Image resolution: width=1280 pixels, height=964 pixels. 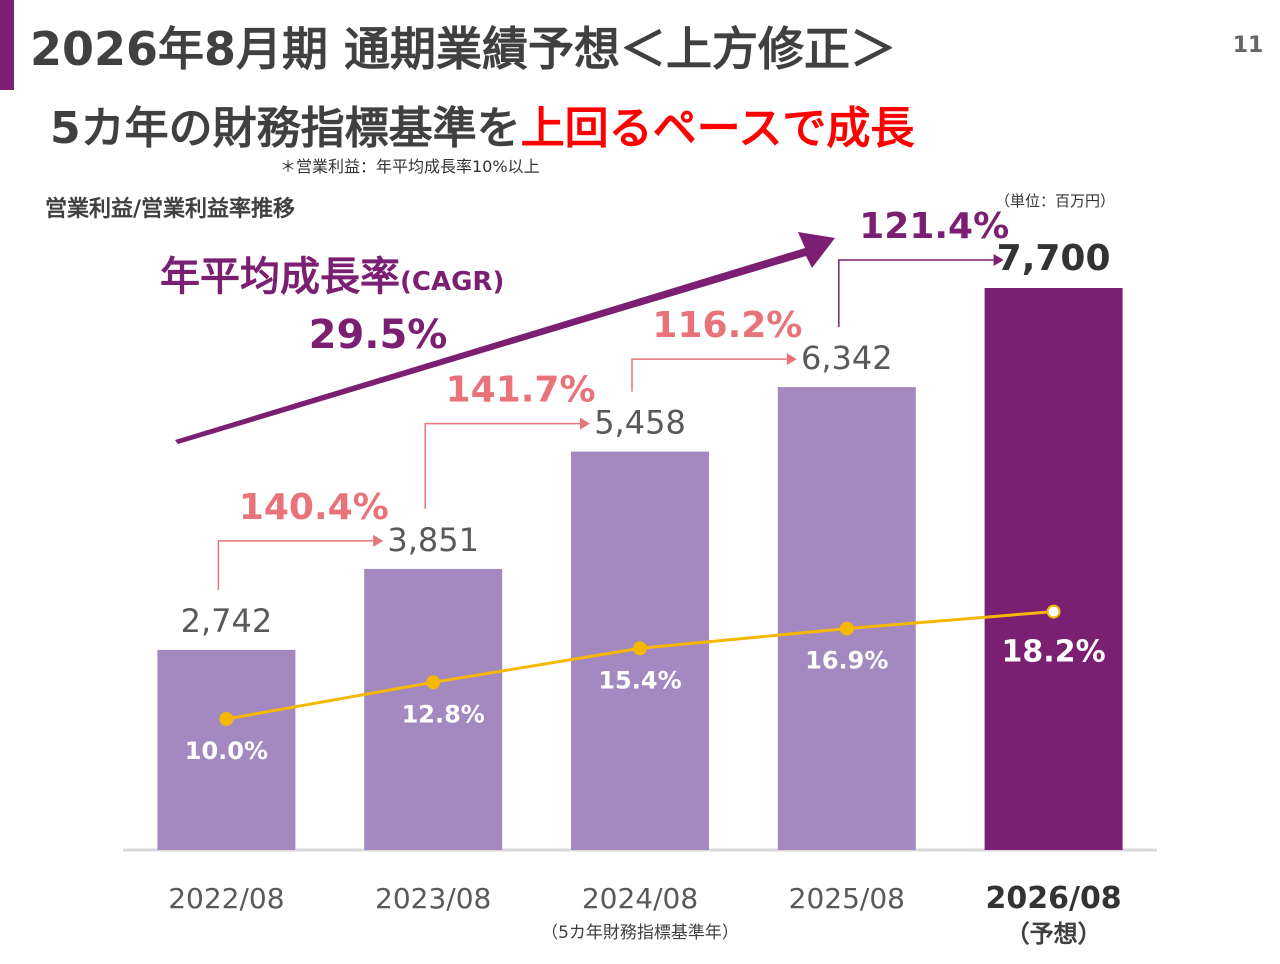 What do you see at coordinates (934, 226) in the screenshot?
I see `growth-label: 121.4%` at bounding box center [934, 226].